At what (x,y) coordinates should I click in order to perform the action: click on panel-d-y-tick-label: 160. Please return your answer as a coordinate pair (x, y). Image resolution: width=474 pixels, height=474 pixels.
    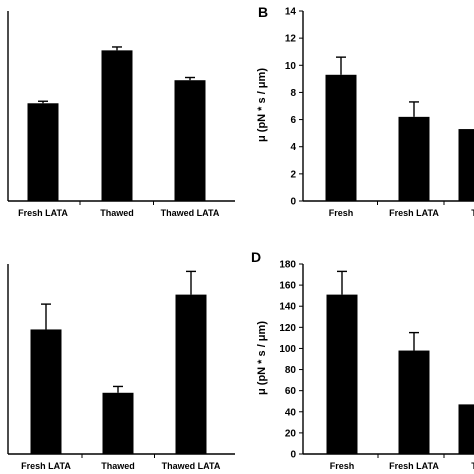
    Looking at the image, I should click on (287, 286).